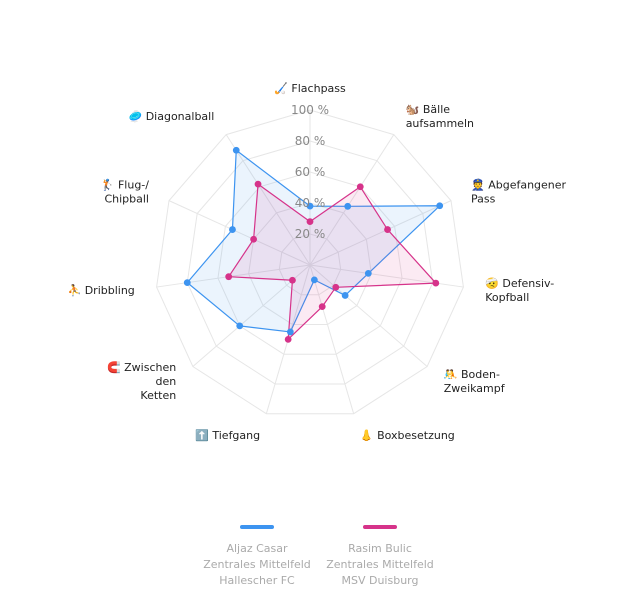  Describe the element at coordinates (493, 283) in the screenshot. I see `axis-icon: 🤕` at that location.